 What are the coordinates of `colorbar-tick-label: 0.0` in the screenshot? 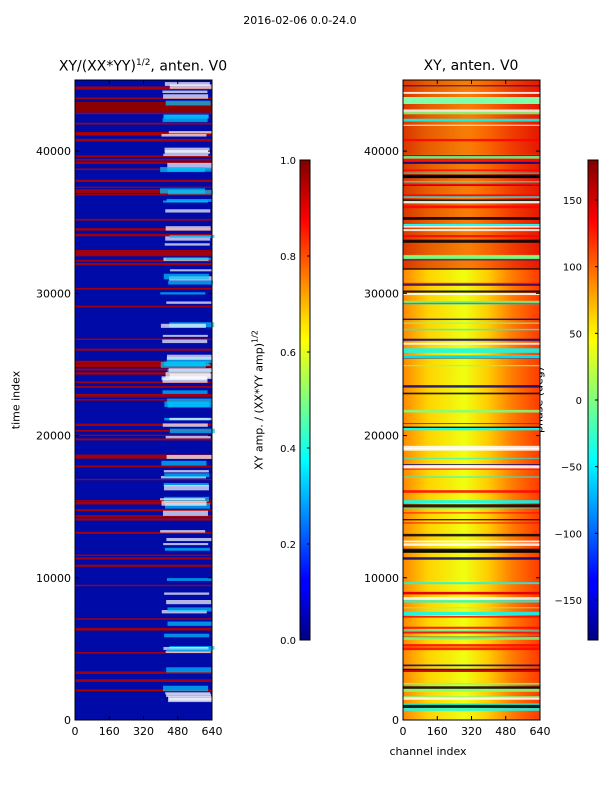 It's located at (288, 641).